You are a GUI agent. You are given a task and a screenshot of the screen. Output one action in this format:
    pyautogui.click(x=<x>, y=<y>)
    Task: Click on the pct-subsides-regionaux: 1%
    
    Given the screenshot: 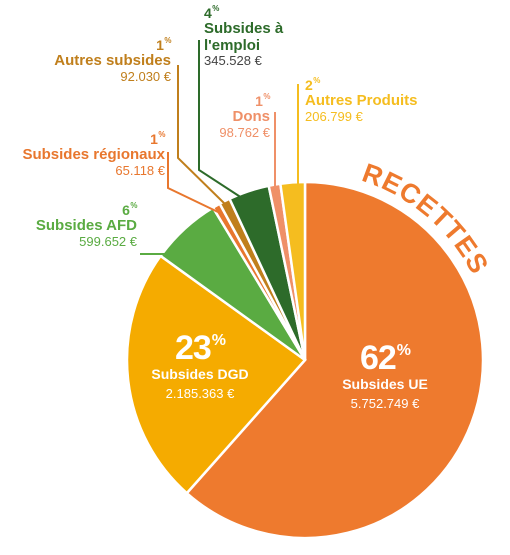 What is the action you would take?
    pyautogui.click(x=157, y=138)
    